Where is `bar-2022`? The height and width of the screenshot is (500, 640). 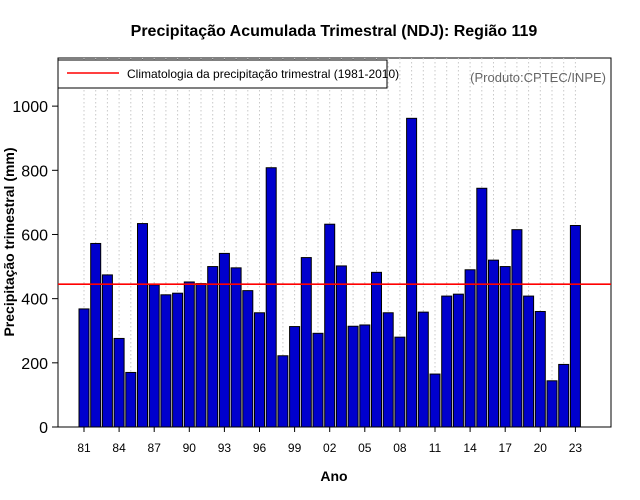
bar-2022 is located at coordinates (564, 395).